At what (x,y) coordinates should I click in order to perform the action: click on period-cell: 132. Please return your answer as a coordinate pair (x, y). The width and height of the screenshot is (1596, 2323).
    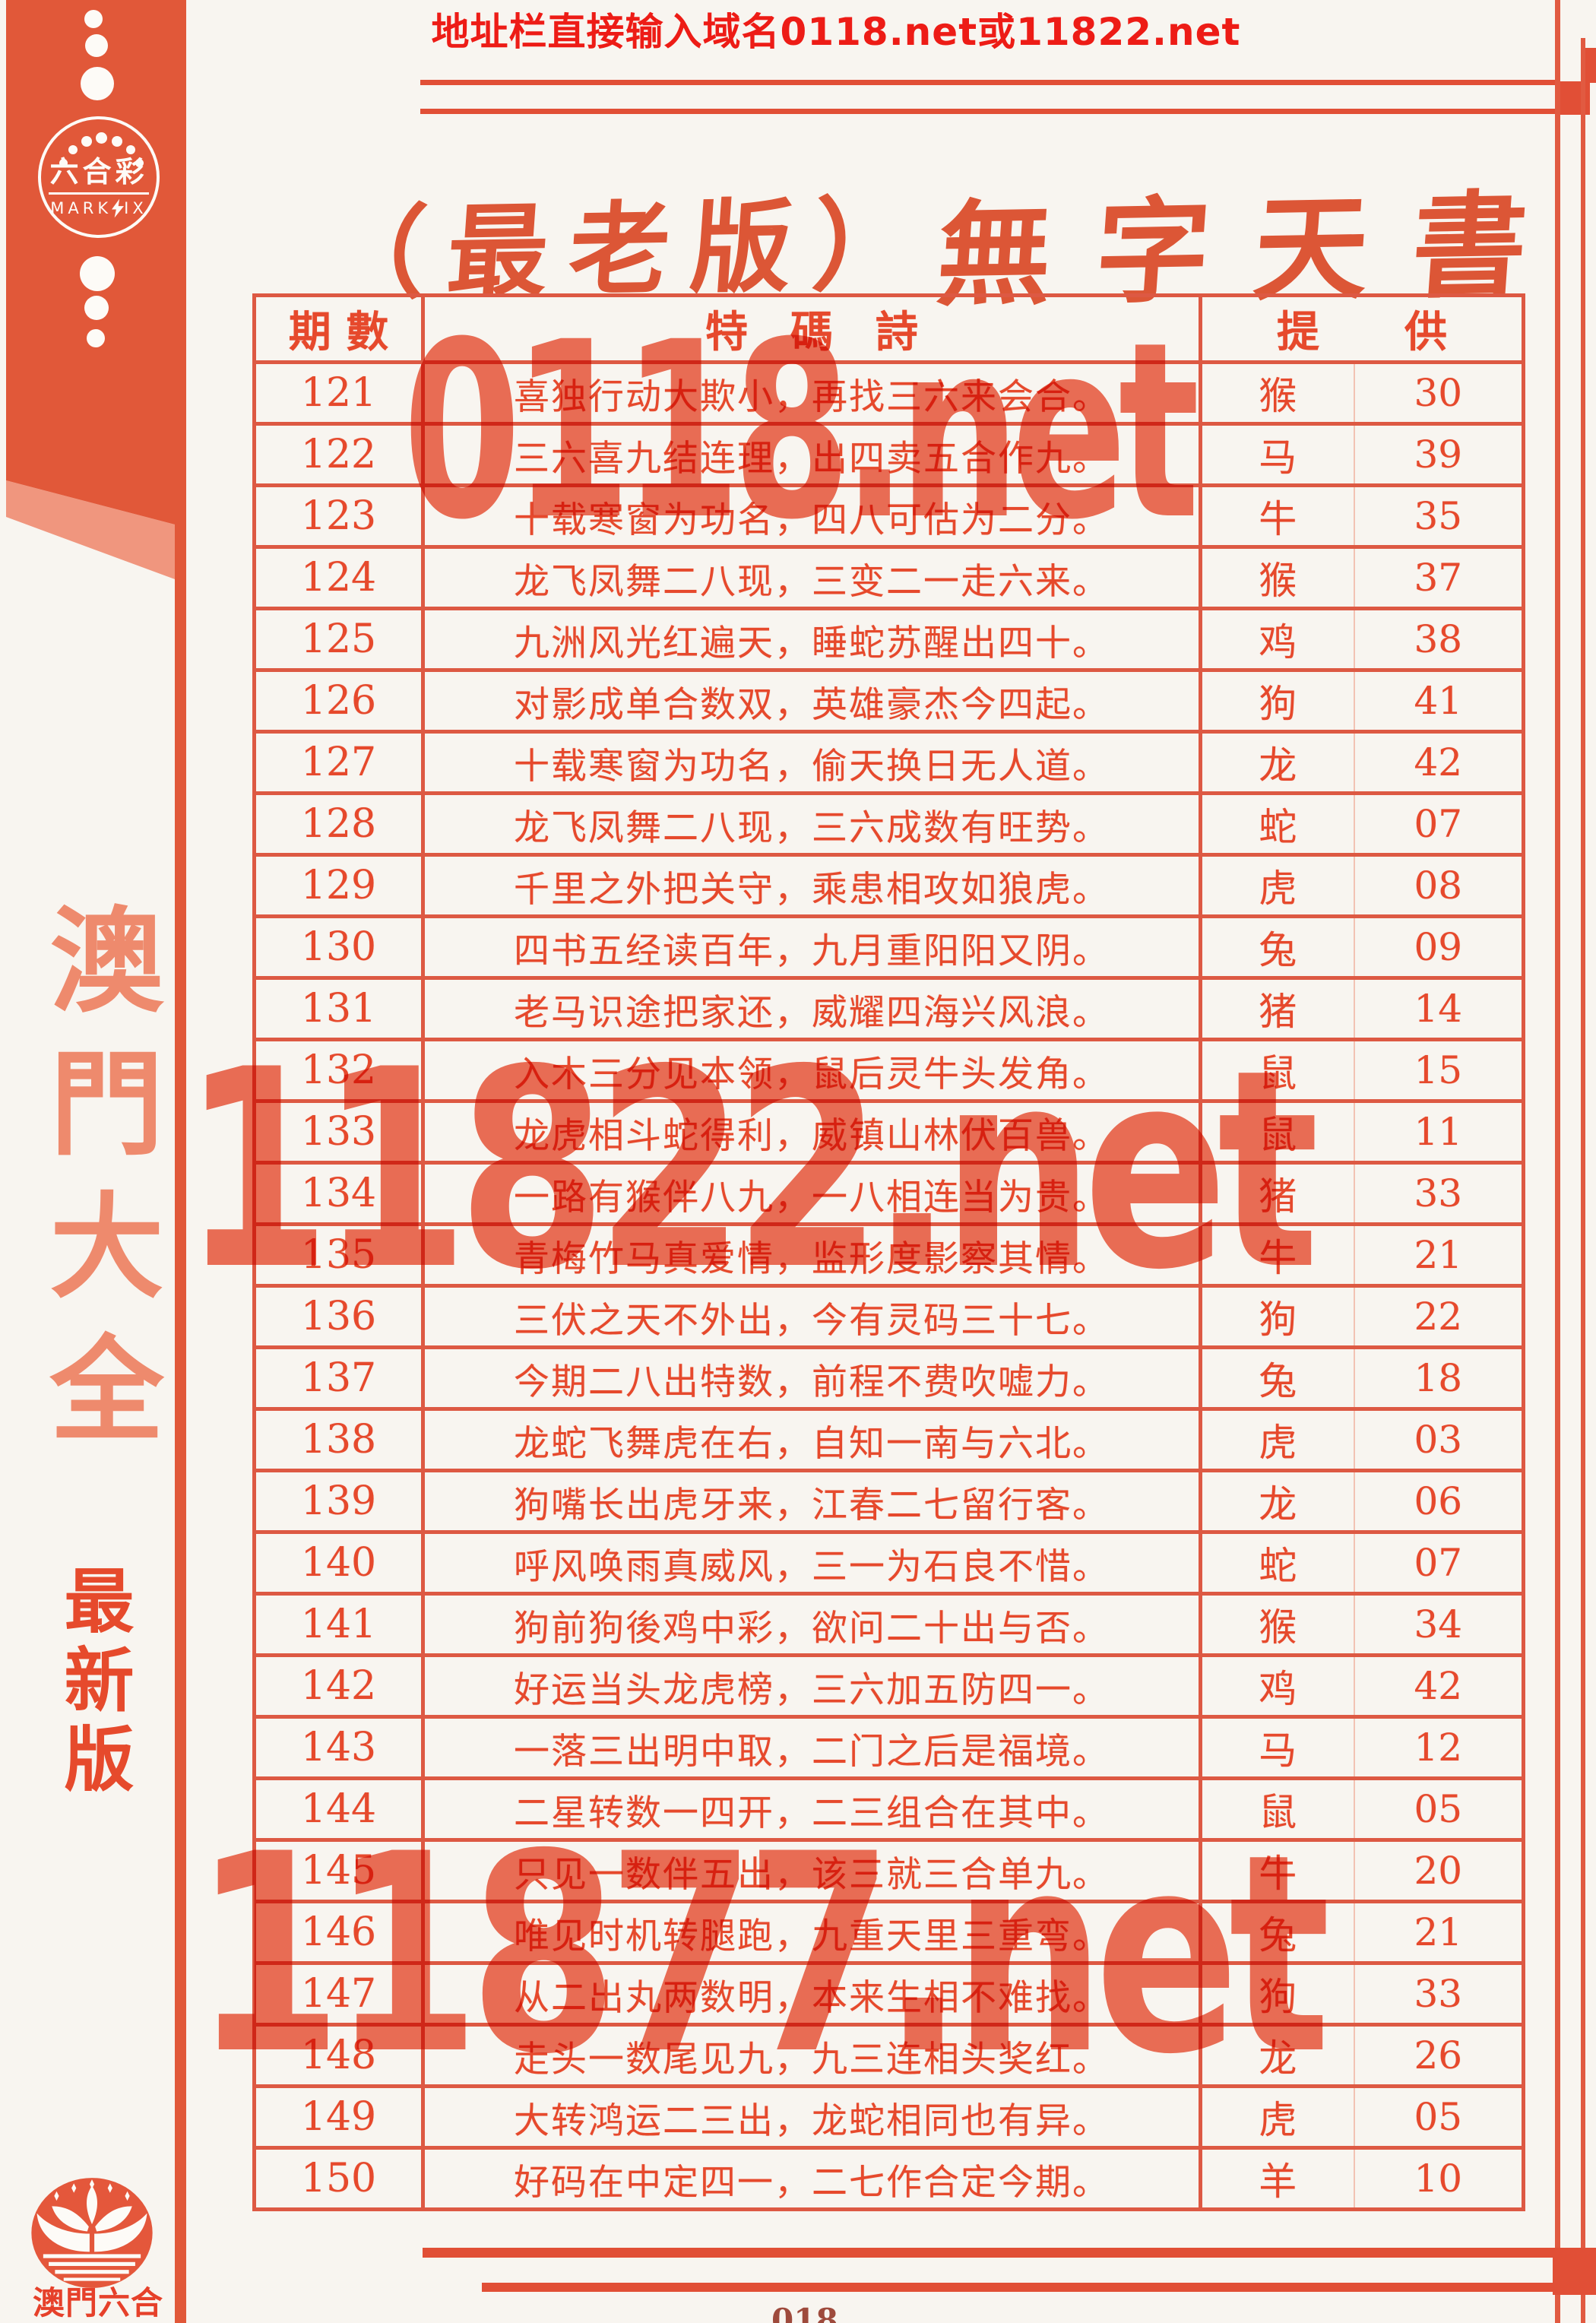
    Looking at the image, I should click on (339, 1070).